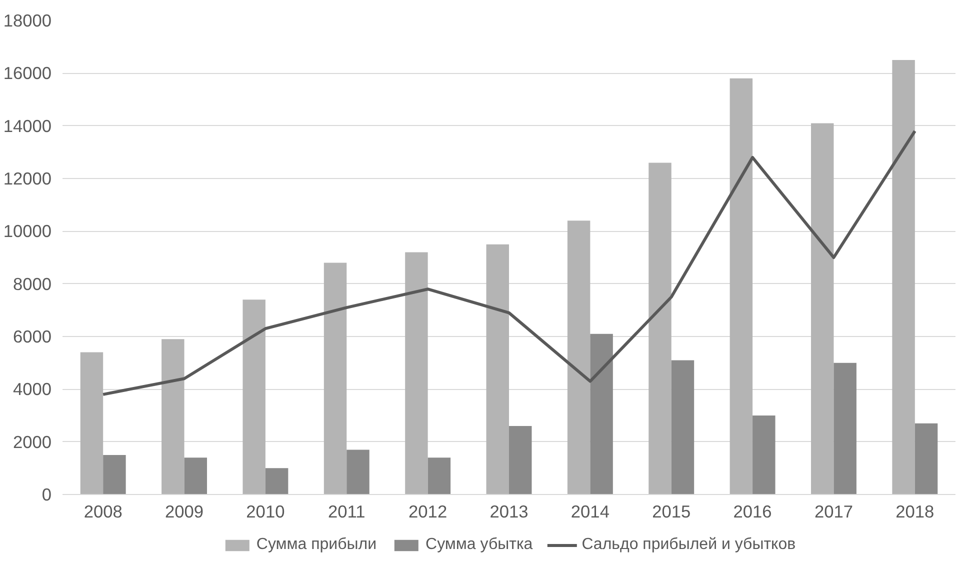 The image size is (970, 581). Describe the element at coordinates (915, 512) in the screenshot. I see `x-tick-label: 2018` at that location.